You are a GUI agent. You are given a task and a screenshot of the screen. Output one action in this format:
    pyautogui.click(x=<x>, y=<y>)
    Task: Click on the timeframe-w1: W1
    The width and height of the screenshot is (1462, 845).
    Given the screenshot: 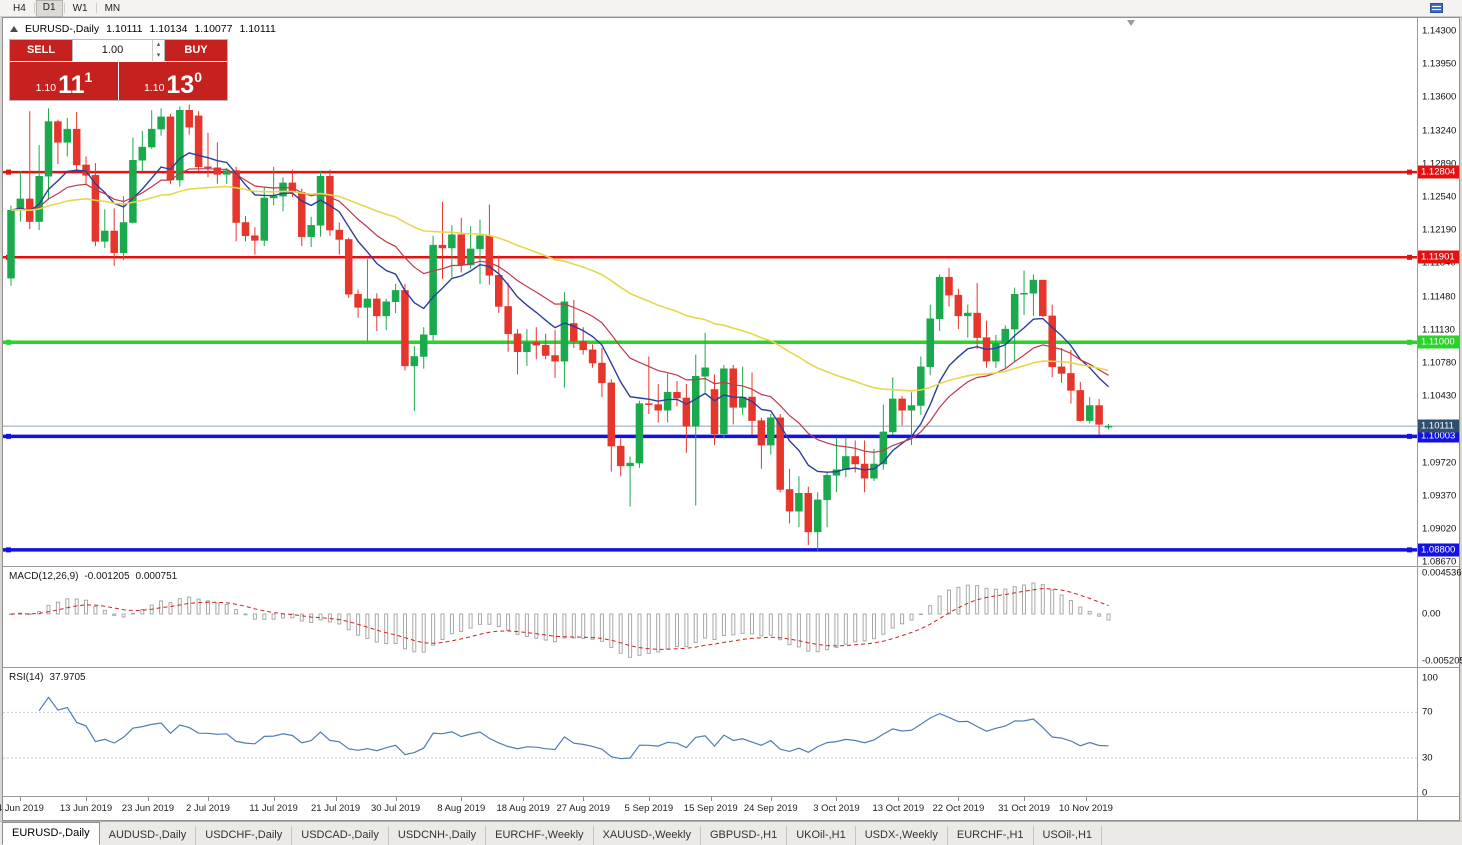 What is the action you would take?
    pyautogui.click(x=80, y=8)
    